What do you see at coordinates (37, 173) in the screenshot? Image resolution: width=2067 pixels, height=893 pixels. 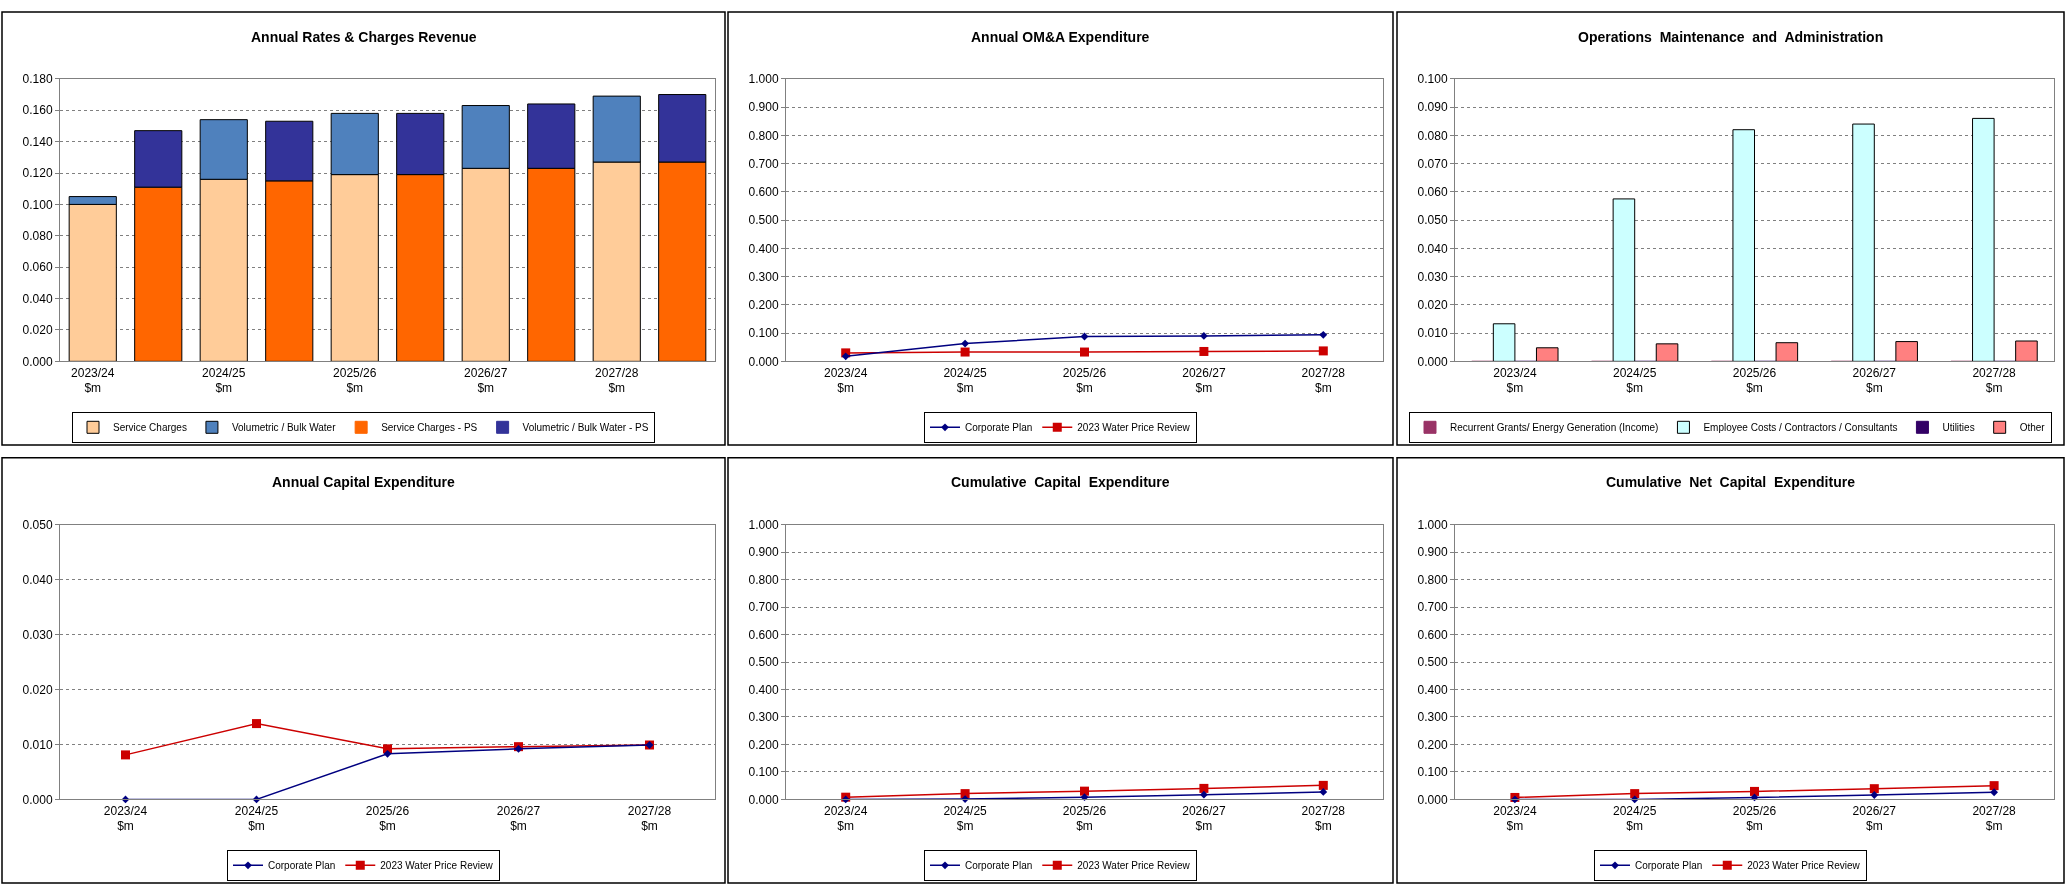 I see `y-tick-label: 0.120` at bounding box center [37, 173].